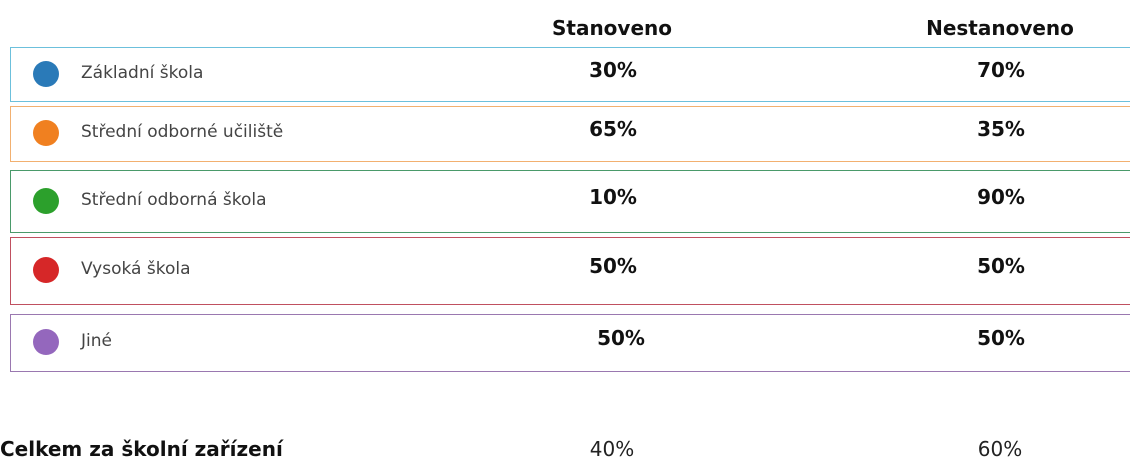 Image resolution: width=1130 pixels, height=462 pixels. What do you see at coordinates (1001, 69) in the screenshot?
I see `percent: 70%` at bounding box center [1001, 69].